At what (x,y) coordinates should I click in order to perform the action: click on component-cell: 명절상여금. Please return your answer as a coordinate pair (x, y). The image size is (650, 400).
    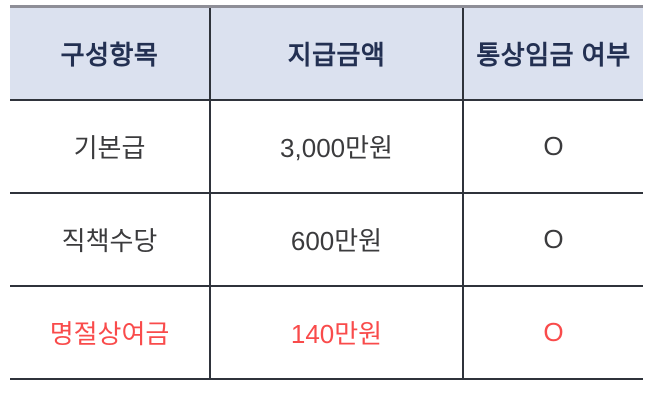
    Looking at the image, I should click on (110, 331).